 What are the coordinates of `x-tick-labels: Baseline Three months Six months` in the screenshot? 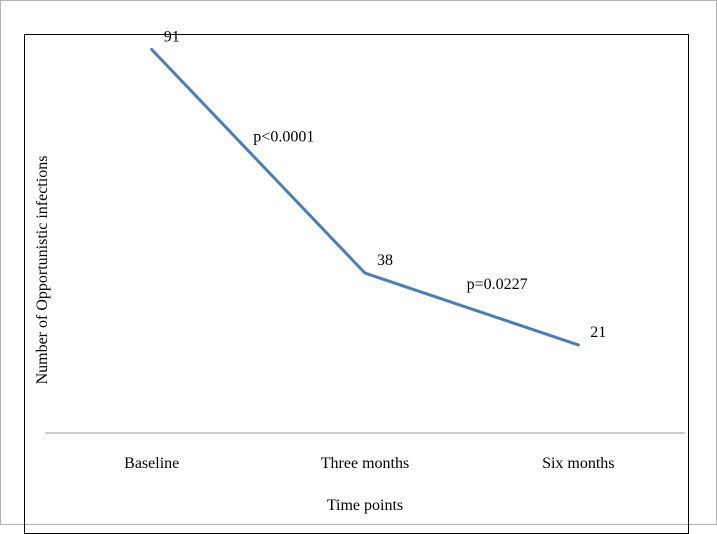 It's located at (369, 463).